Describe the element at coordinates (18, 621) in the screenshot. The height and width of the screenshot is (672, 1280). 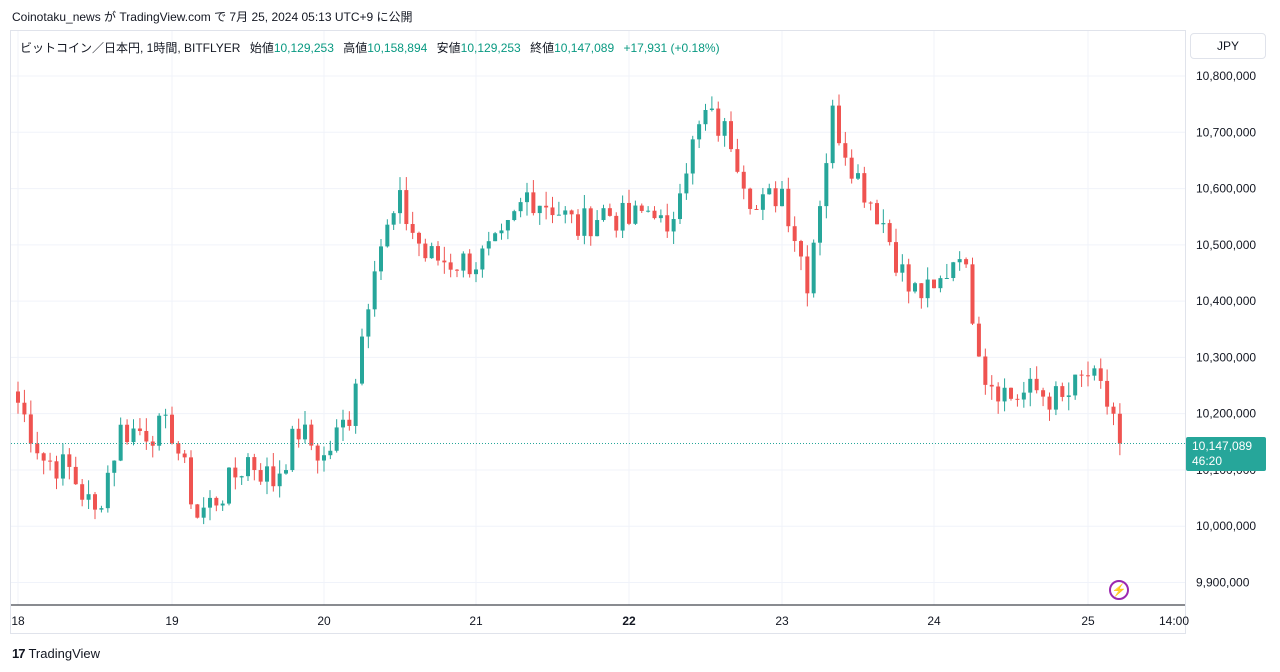
I see `x-tick-label: 18` at that location.